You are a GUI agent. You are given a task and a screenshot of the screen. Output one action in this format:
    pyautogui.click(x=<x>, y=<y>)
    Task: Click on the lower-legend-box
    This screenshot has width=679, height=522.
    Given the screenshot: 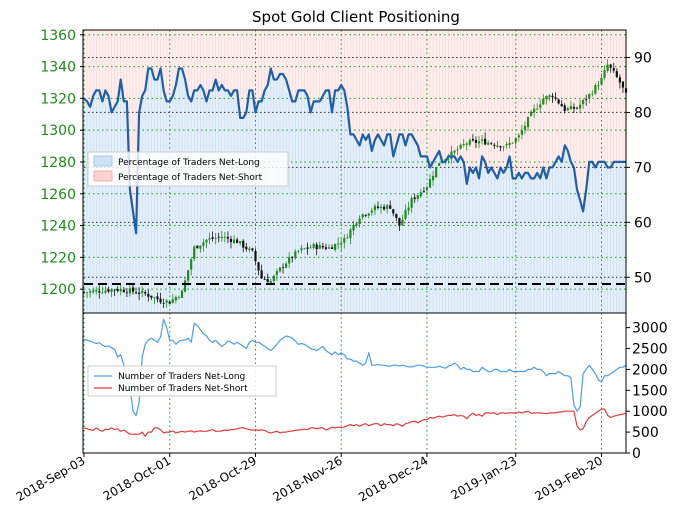 What is the action you would take?
    pyautogui.click(x=182, y=381)
    